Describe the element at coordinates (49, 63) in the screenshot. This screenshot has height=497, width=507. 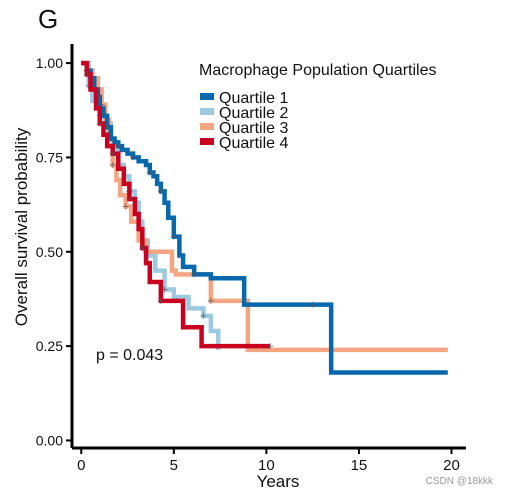
I see `y-tick-label: 1.00` at that location.